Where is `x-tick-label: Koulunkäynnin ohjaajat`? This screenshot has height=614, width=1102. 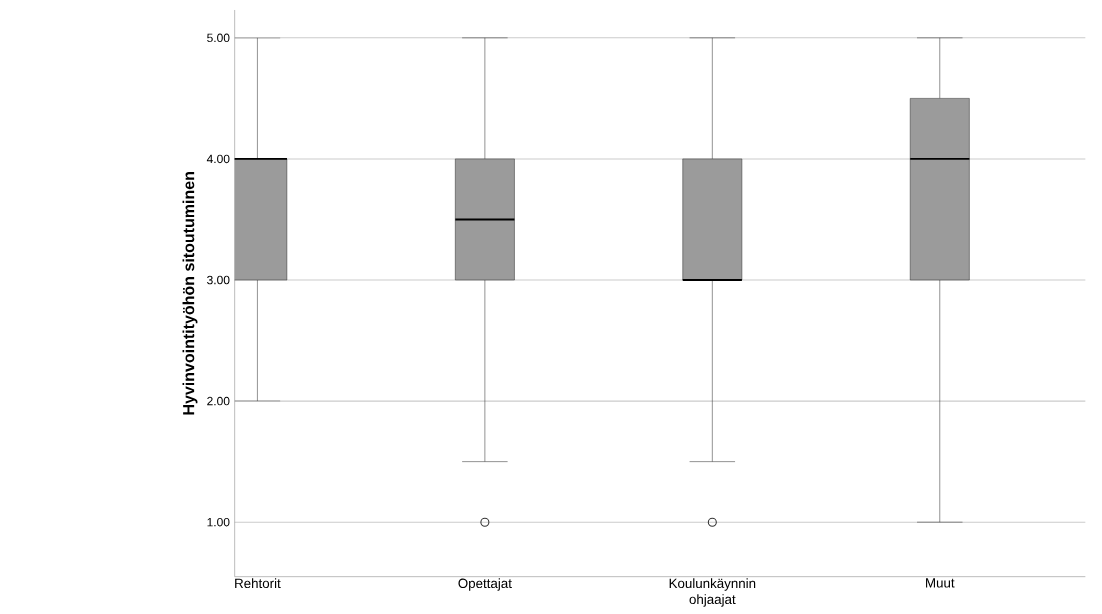 x-tick-label: Koulunkäynnin ohjaajat is located at coordinates (712, 592).